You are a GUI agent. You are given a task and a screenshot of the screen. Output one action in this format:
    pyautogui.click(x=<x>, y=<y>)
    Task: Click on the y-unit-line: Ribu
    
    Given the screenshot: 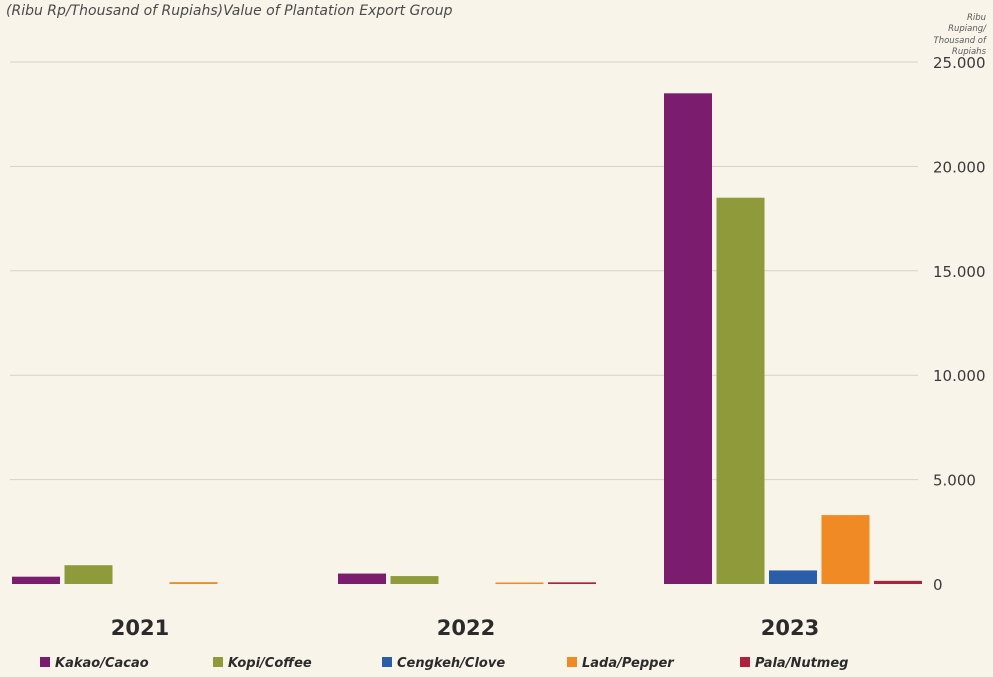 What is the action you would take?
    pyautogui.click(x=976, y=18)
    